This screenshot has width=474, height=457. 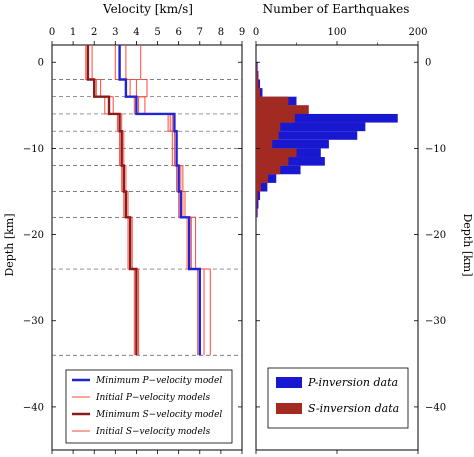 I want to click on earthquakes-legend: P-inversion data S-inversion data, so click(x=338, y=398).